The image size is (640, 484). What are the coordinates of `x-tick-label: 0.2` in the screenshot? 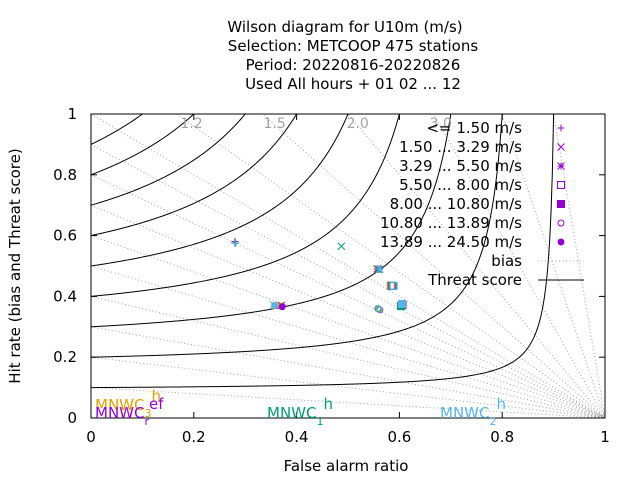 It's located at (194, 437).